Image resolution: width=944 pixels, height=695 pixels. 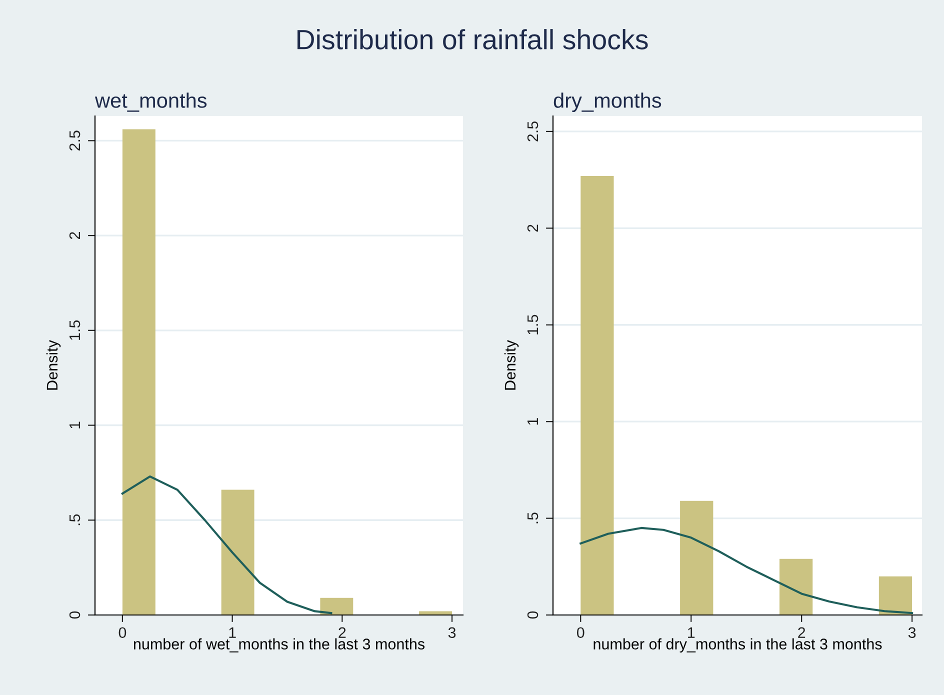 I want to click on x-axis-title: number of dry_months in the last 3 months, so click(x=738, y=645).